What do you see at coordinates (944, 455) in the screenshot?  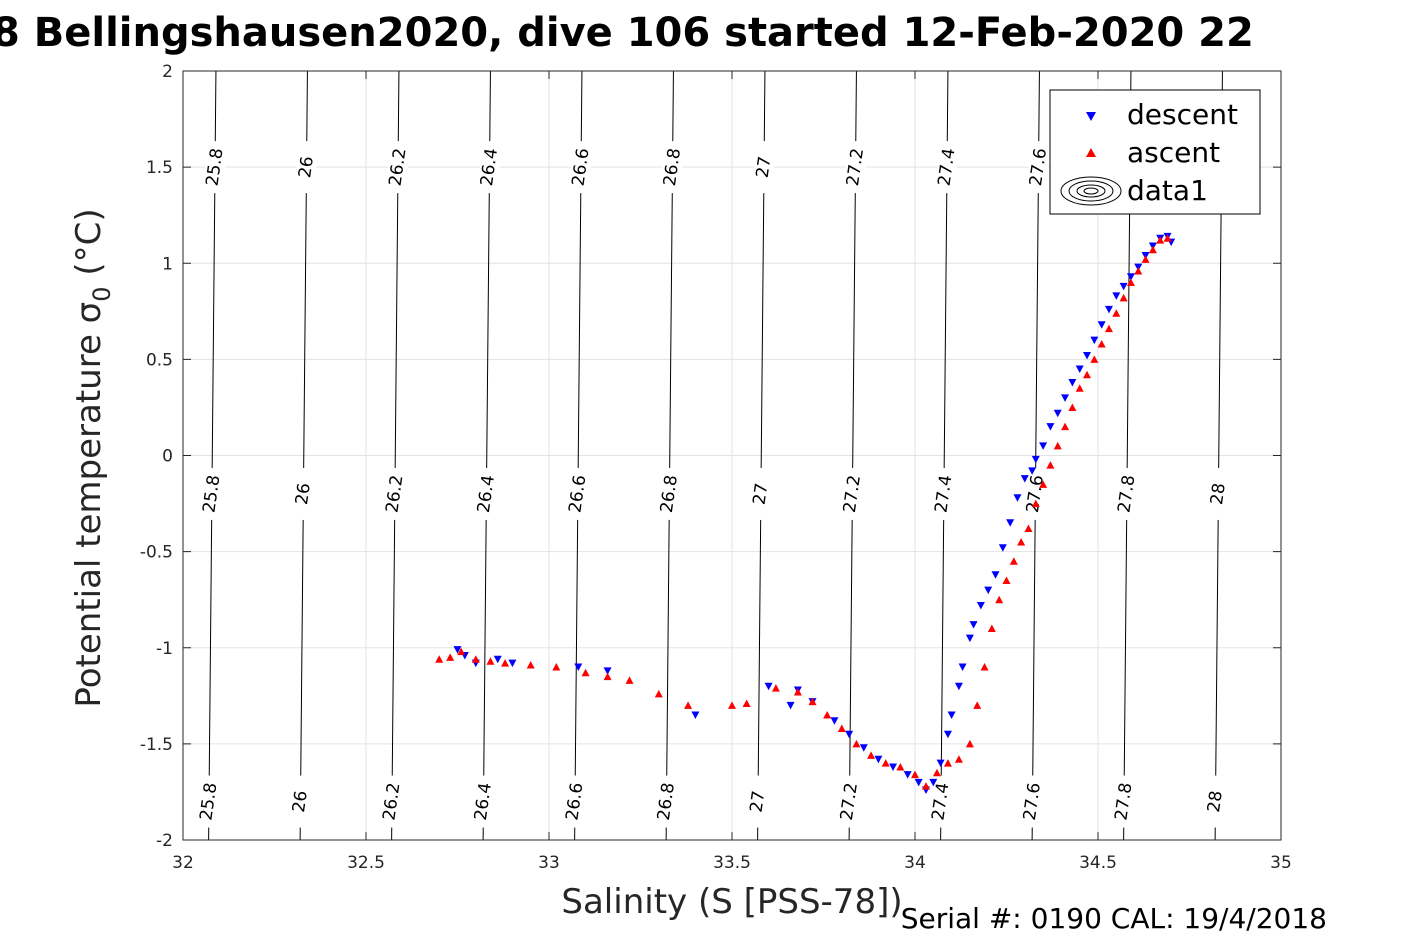 I see `contour-27.4: 27.427.427.4` at bounding box center [944, 455].